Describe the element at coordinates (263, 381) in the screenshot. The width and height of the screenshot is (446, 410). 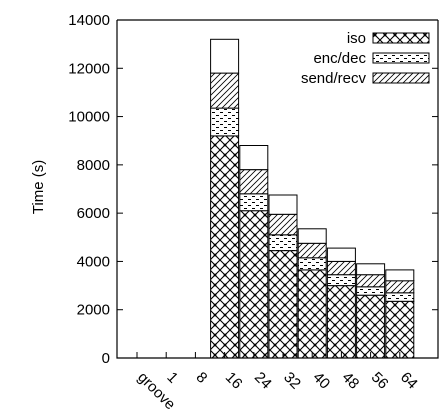
I see `x-tick-label: 24` at that location.